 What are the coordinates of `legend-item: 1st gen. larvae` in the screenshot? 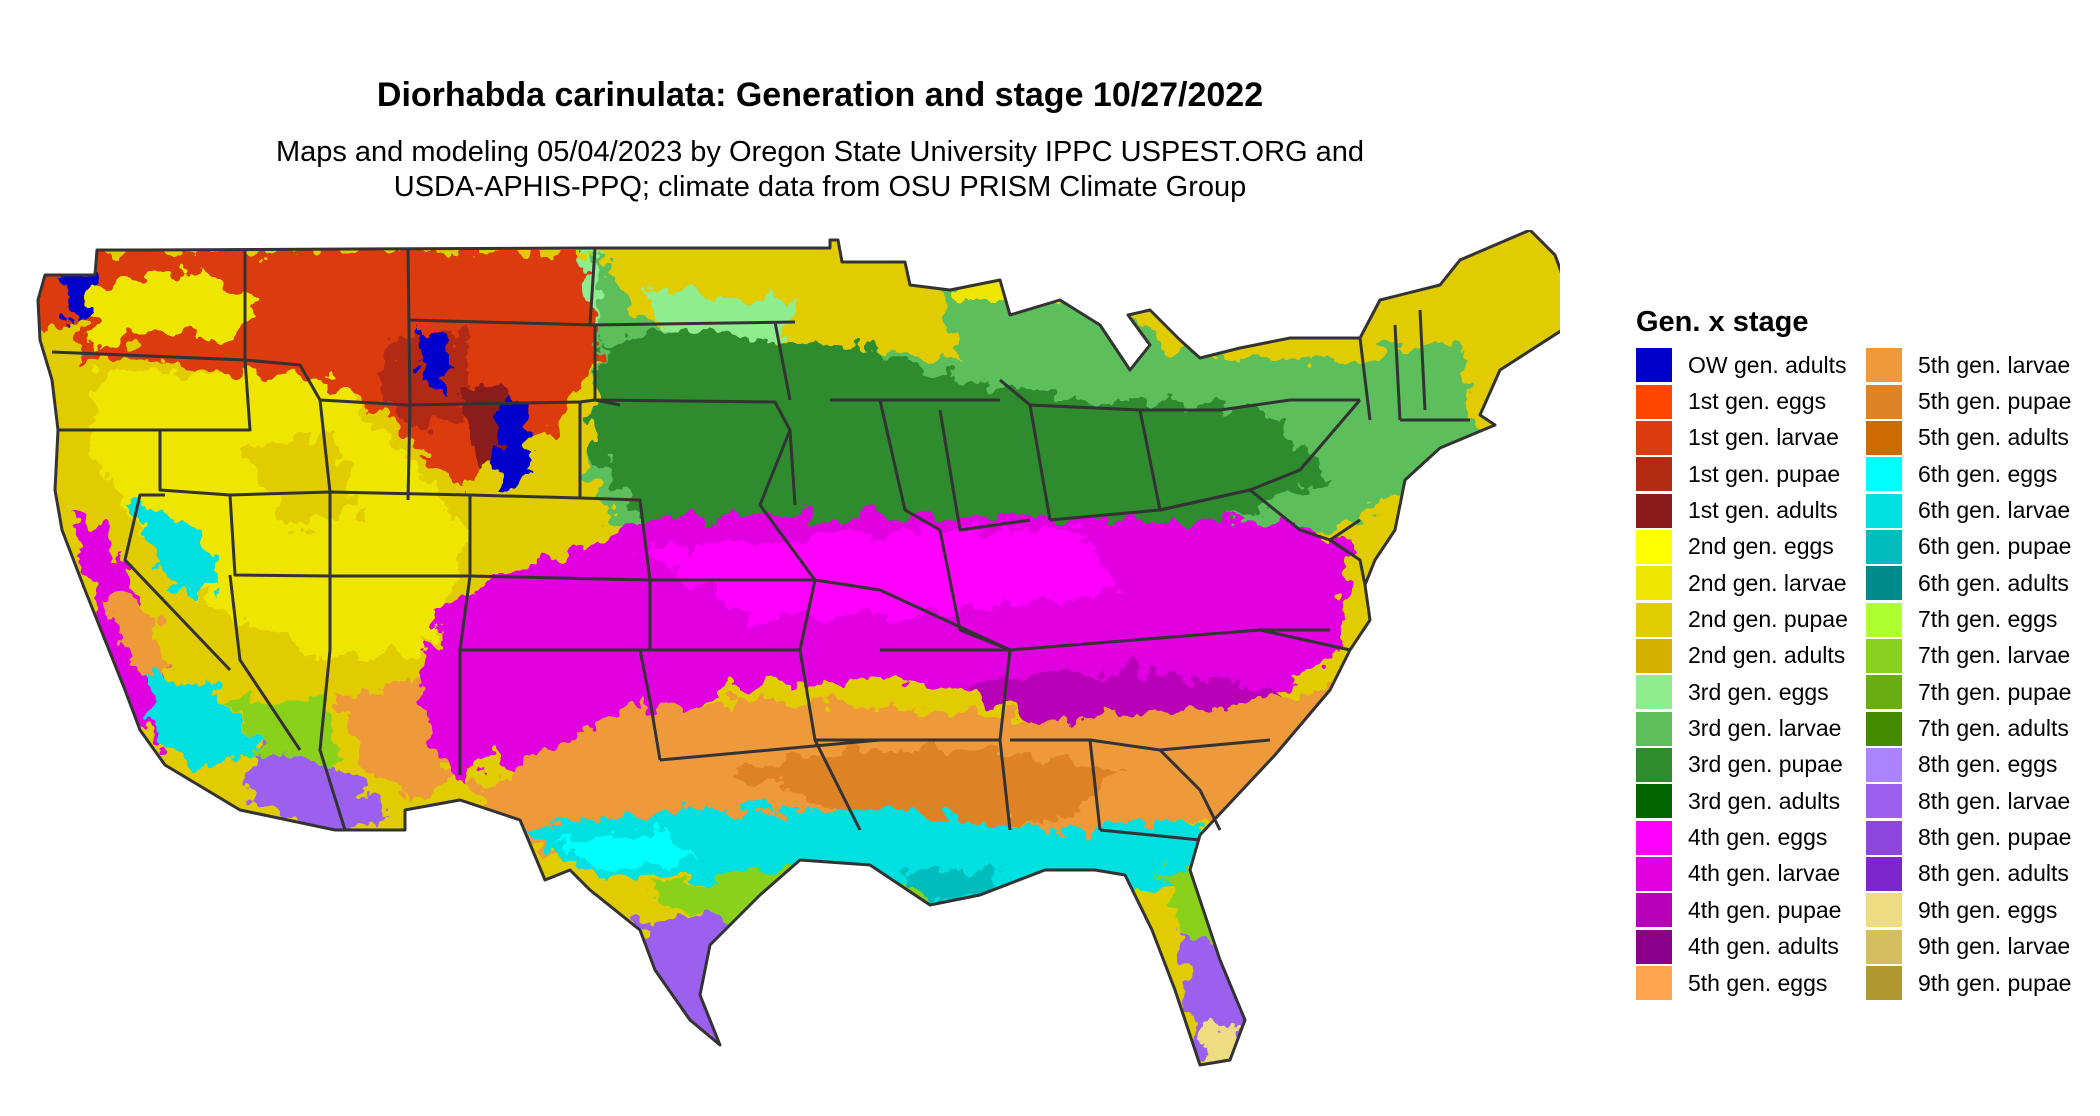 It's located at (1742, 438).